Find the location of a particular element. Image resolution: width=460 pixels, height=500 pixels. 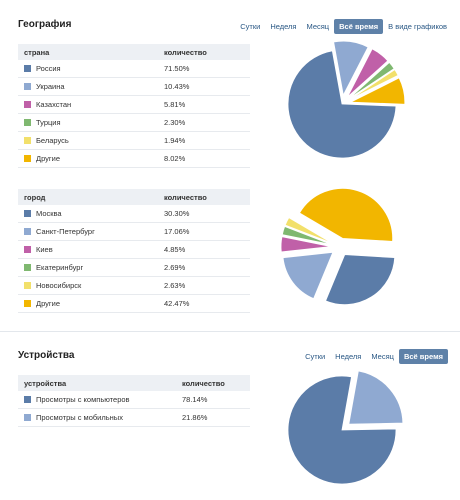

row-label: Беларусь is located at coordinates (52, 140).